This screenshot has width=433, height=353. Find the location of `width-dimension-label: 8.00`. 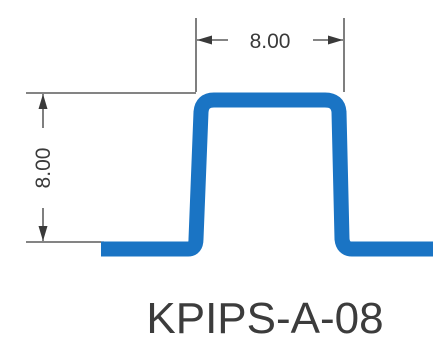

width-dimension-label: 8.00 is located at coordinates (270, 41).